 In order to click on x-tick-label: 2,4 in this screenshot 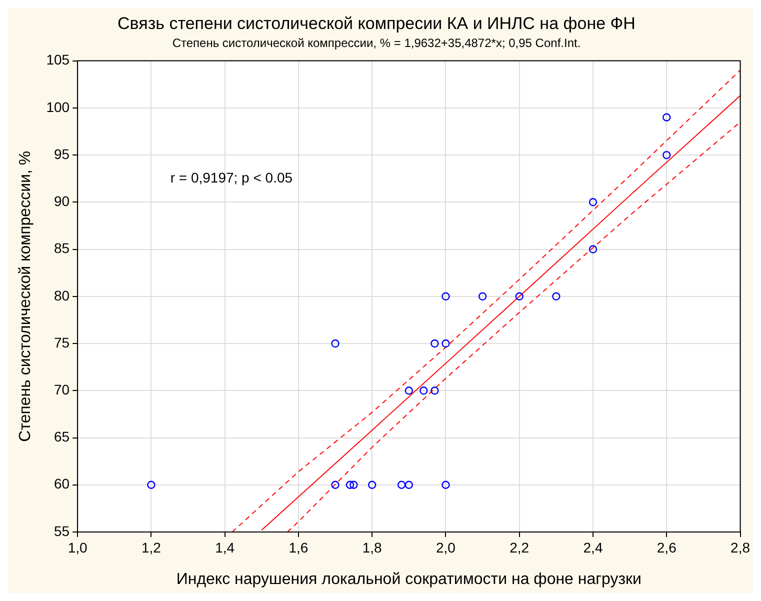, I will do `click(593, 547)`.